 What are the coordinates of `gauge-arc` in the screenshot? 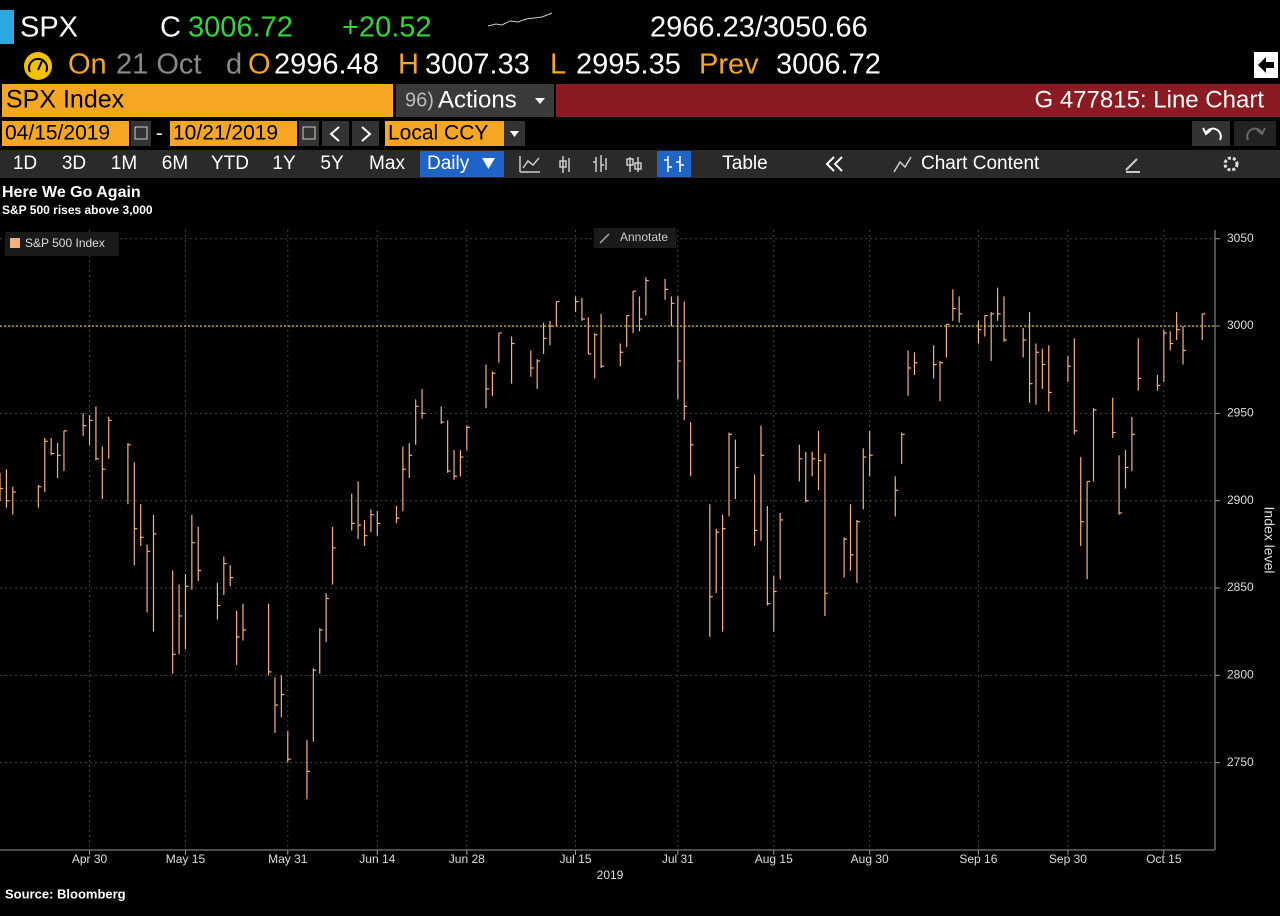 It's located at (38, 65).